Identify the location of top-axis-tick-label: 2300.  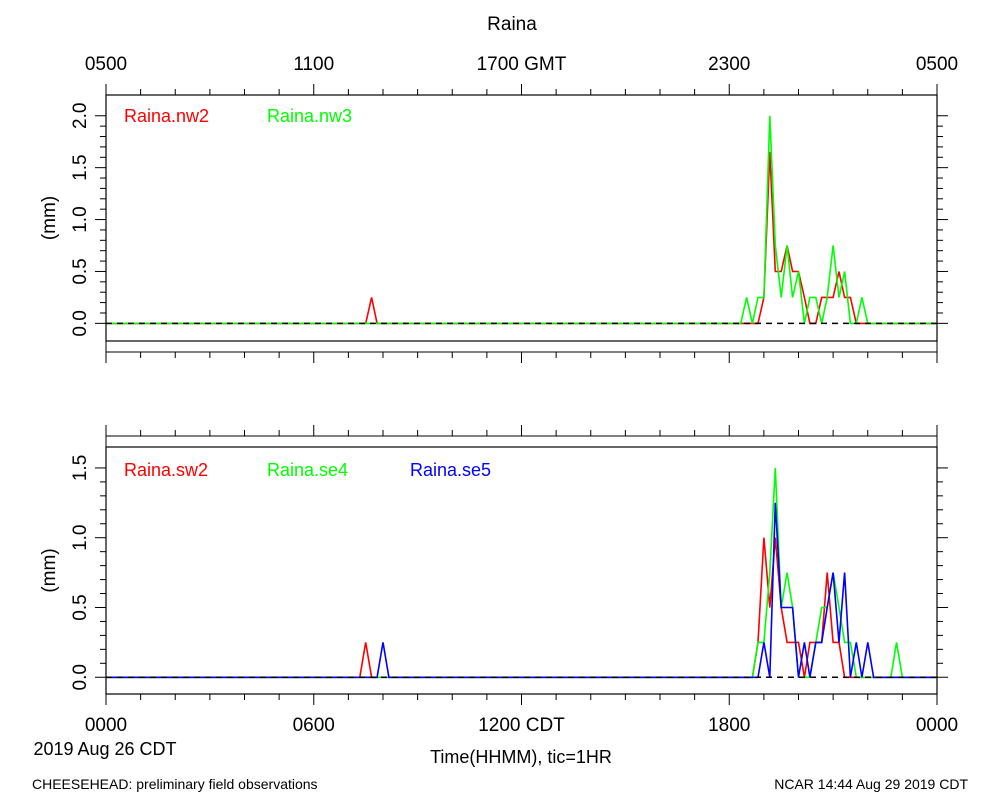
(729, 64).